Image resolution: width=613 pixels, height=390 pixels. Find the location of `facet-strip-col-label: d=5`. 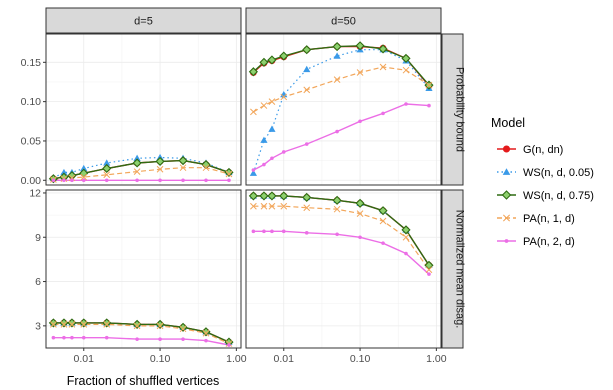

facet-strip-col-label: d=5 is located at coordinates (143, 22).